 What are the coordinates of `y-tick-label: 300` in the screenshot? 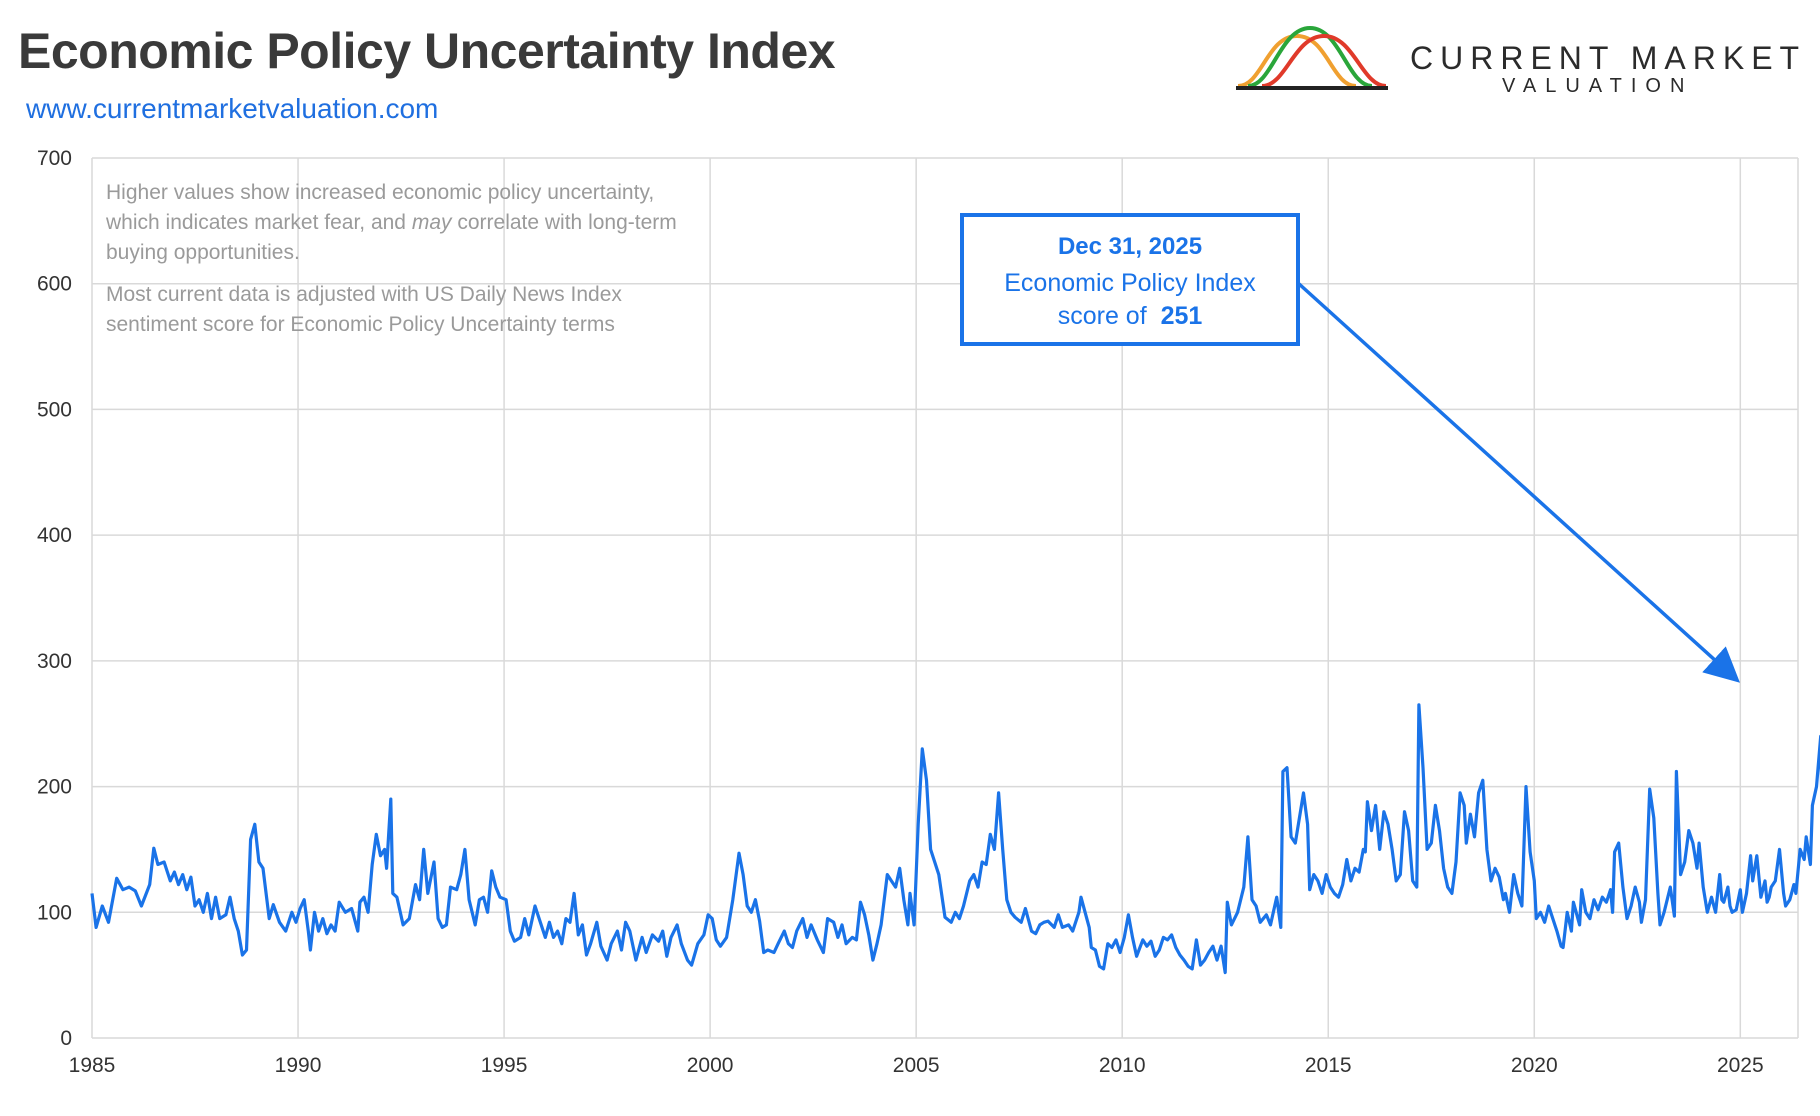 It's located at (54, 661).